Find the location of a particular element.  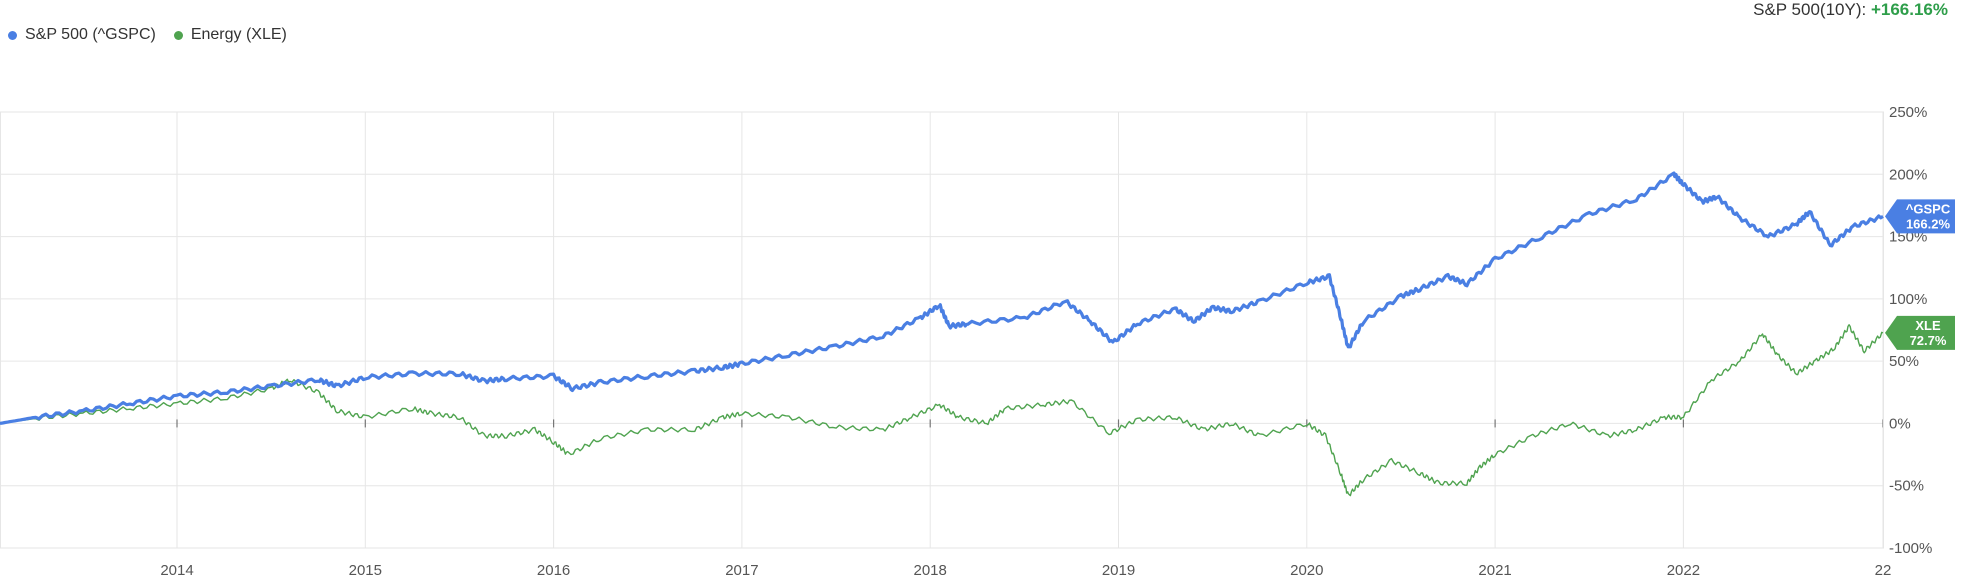

y-tick-label: 200% is located at coordinates (1908, 174).